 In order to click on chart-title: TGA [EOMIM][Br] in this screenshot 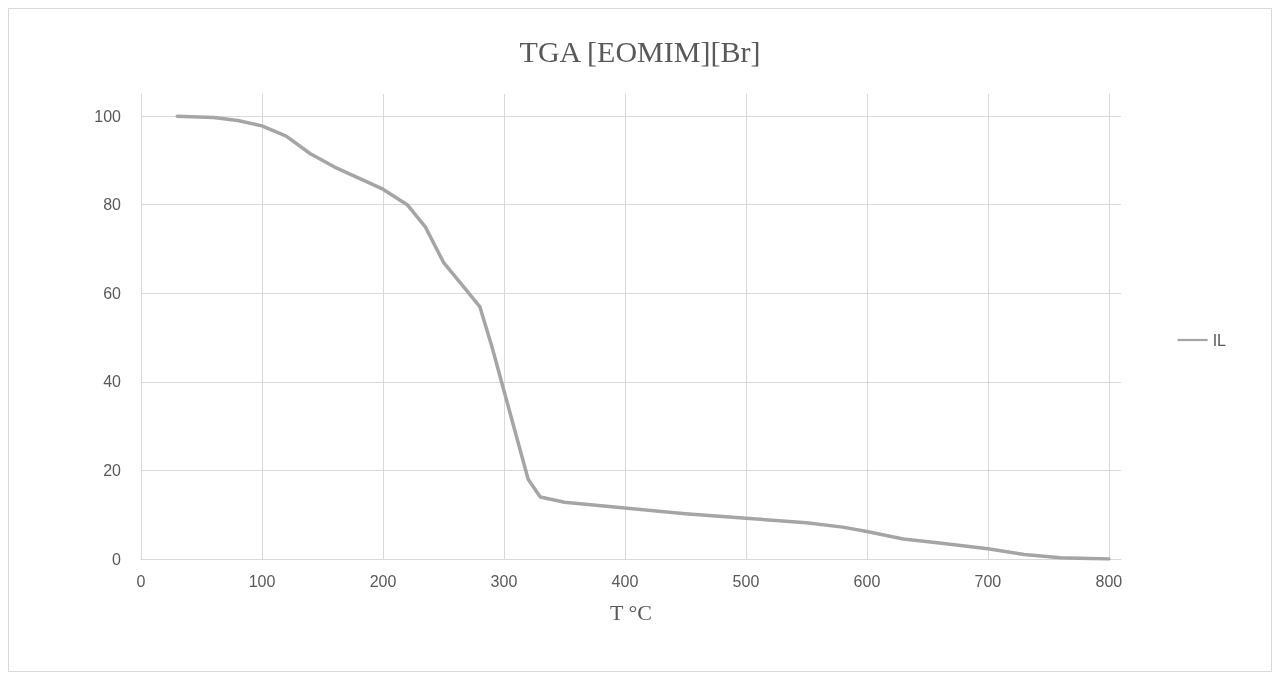, I will do `click(640, 51)`.